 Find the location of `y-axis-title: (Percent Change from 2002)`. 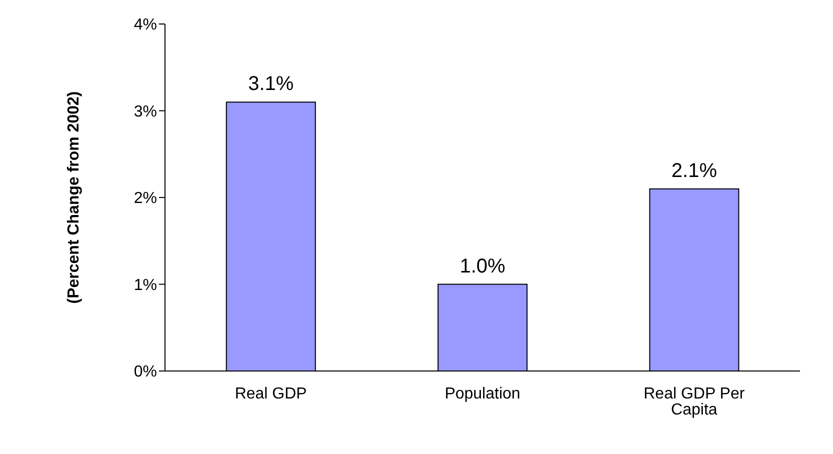

y-axis-title: (Percent Change from 2002) is located at coordinates (74, 197).